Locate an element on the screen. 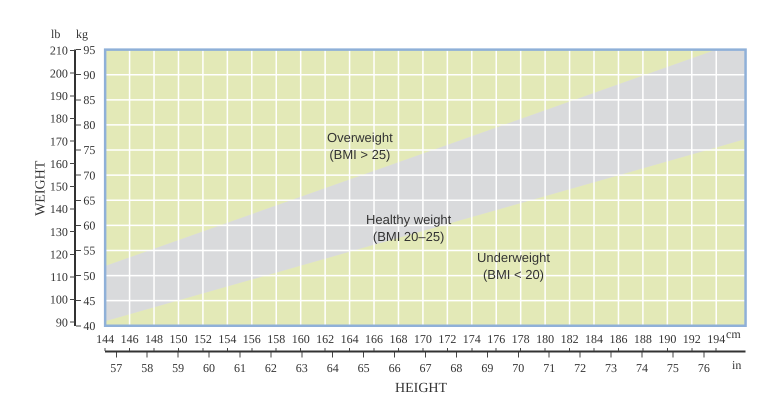  x-tick-label: 194 is located at coordinates (716, 339).